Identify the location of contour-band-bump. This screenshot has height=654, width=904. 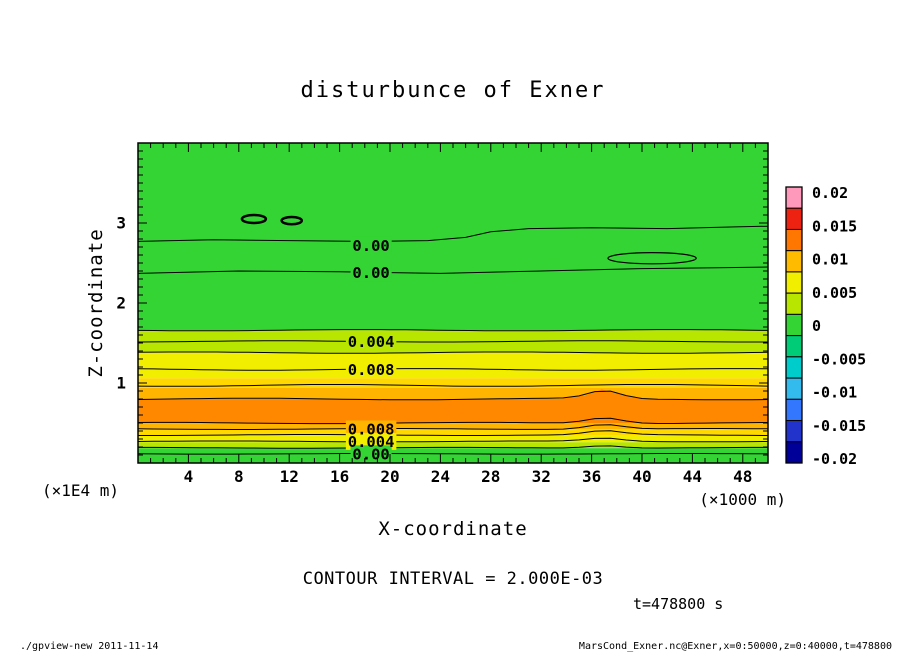
(604, 394).